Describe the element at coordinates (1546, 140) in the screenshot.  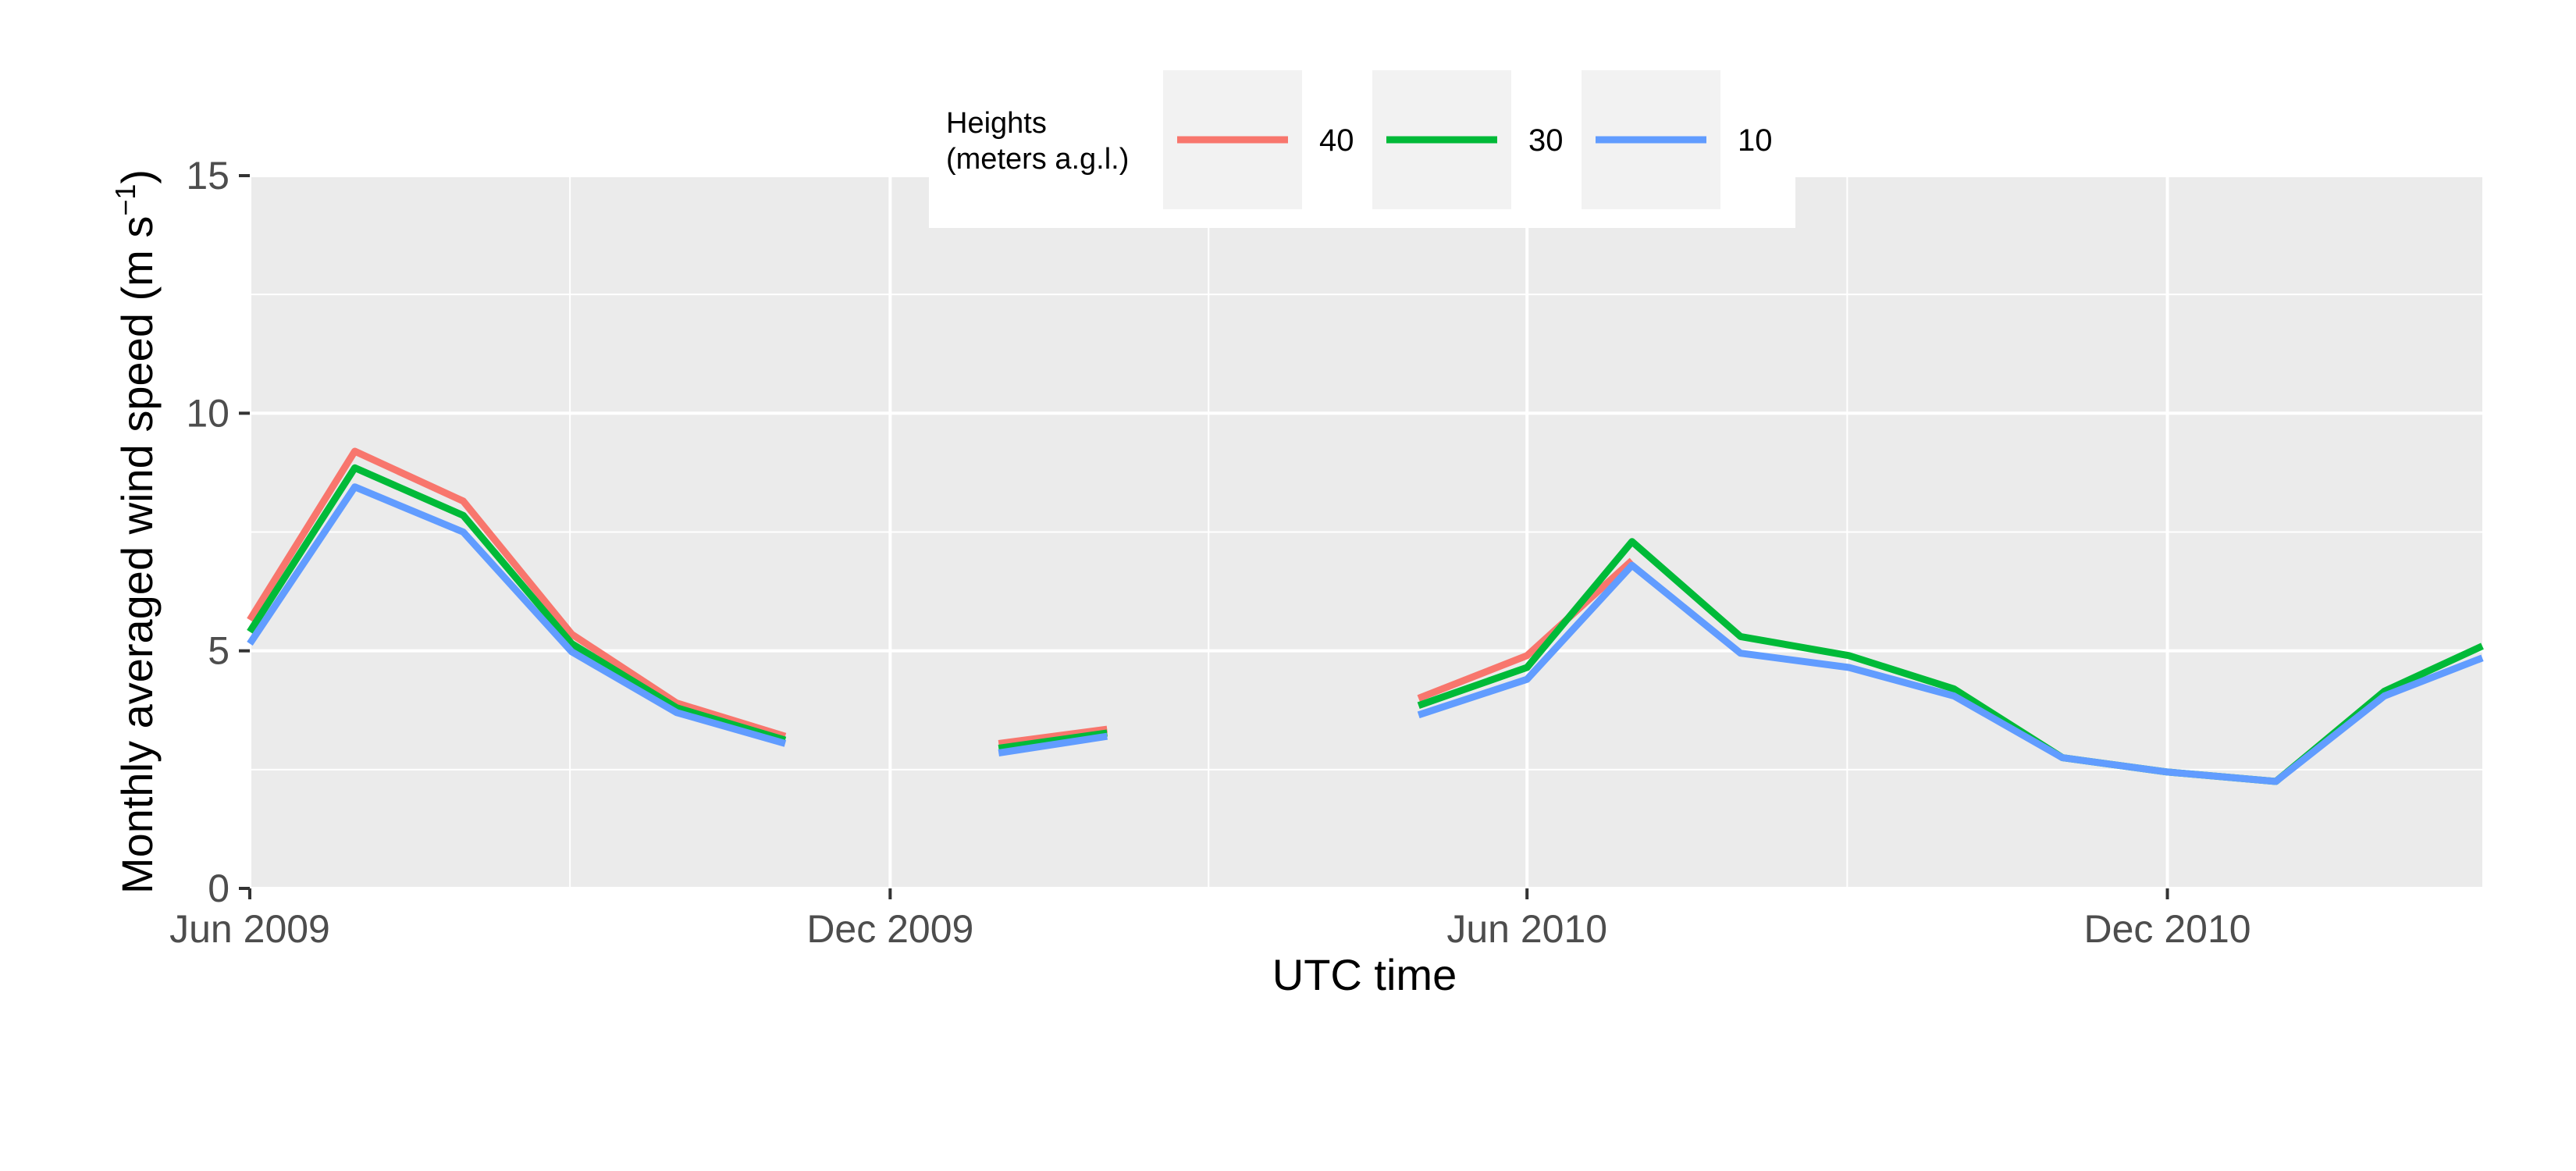
I see `legend-label-30: 30` at that location.